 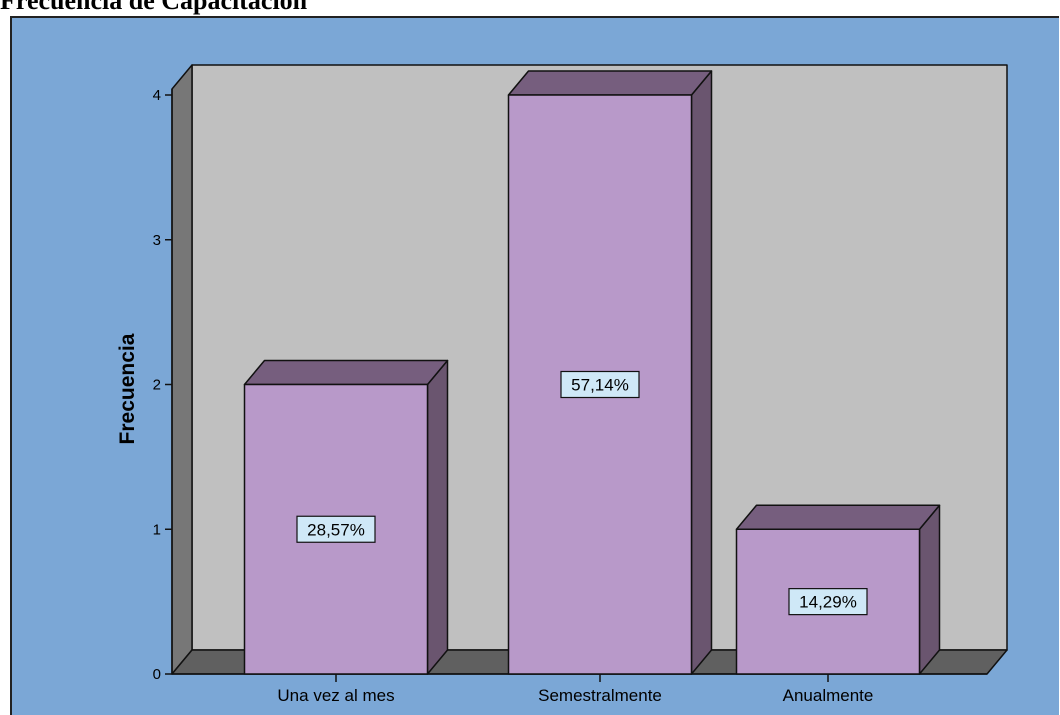 What do you see at coordinates (335, 695) in the screenshot?
I see `x-category-label: Una vez al mes` at bounding box center [335, 695].